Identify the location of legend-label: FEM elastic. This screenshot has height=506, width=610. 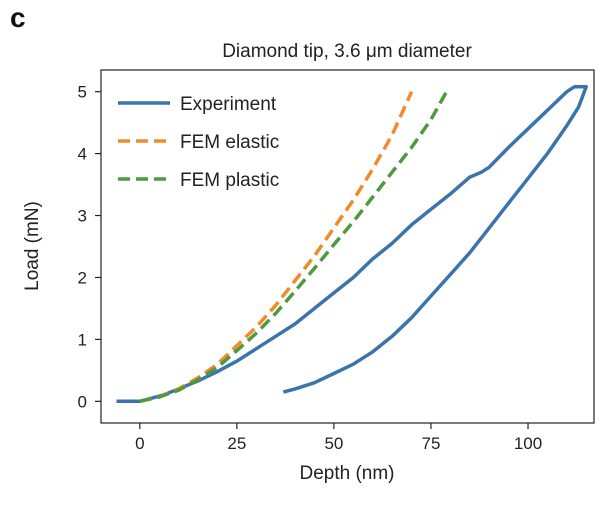
(229, 142).